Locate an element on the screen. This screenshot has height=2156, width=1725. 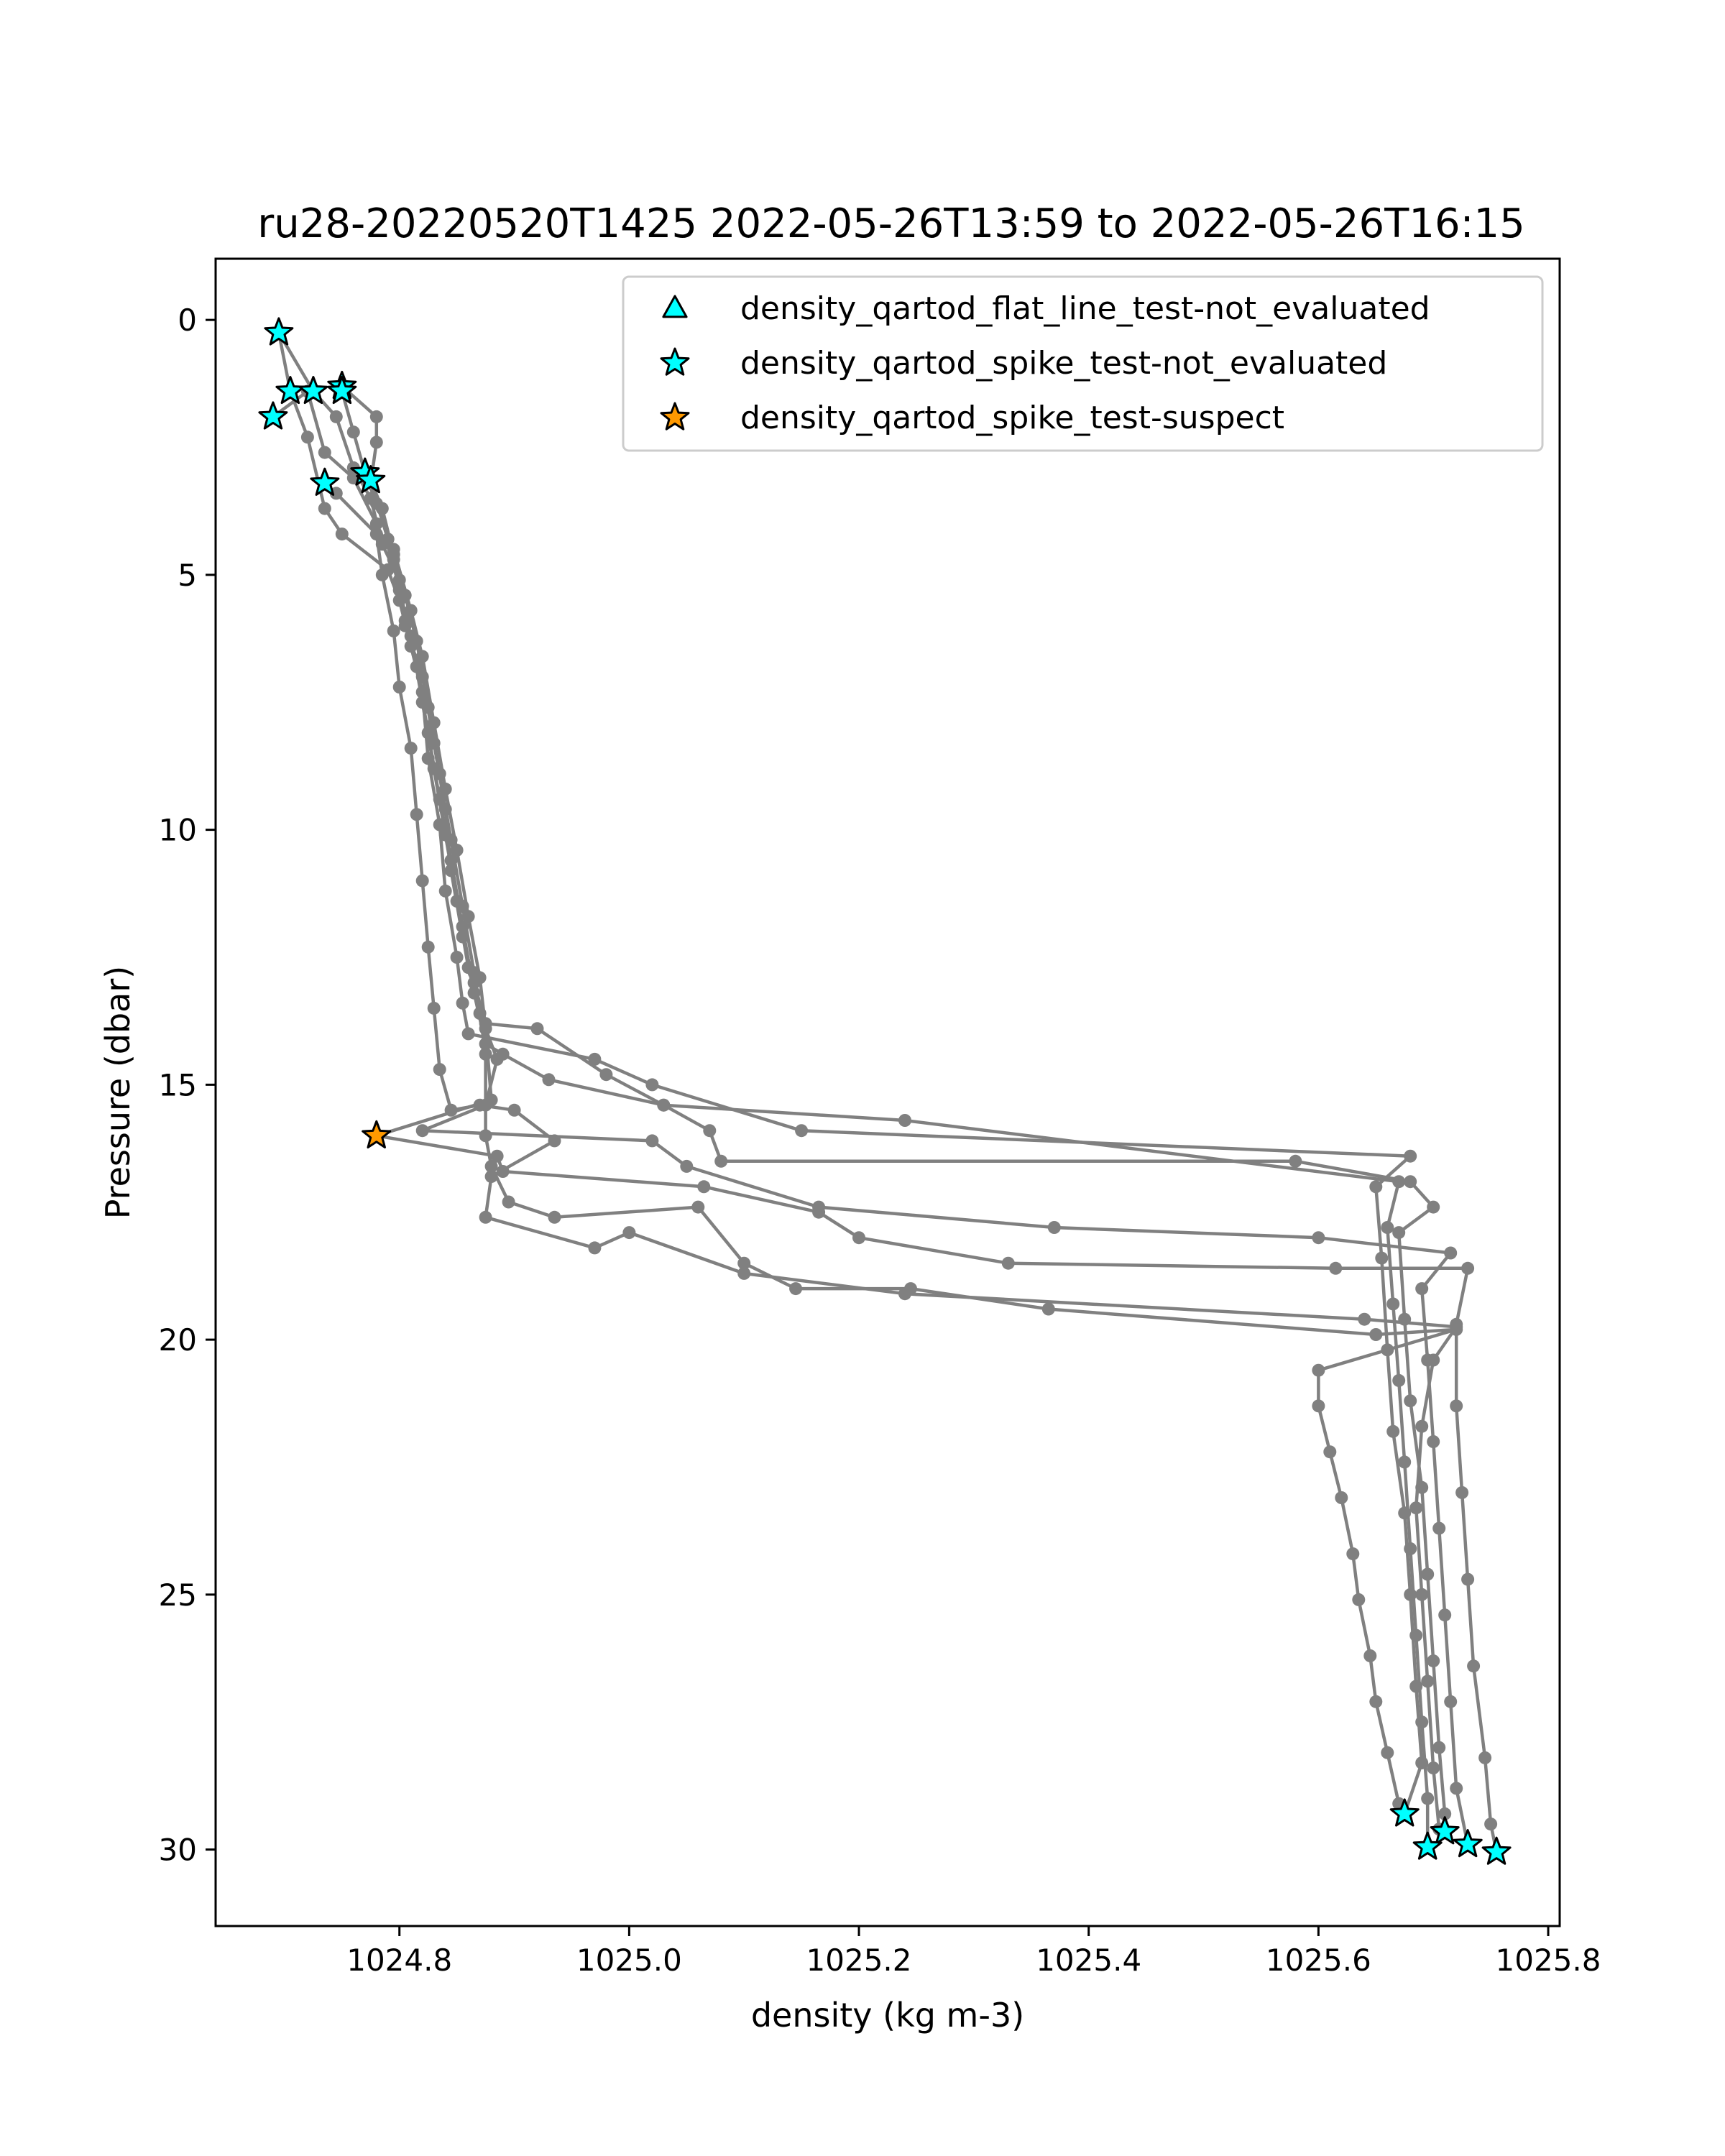
x-tick-label: 1025.4 is located at coordinates (1088, 1960).